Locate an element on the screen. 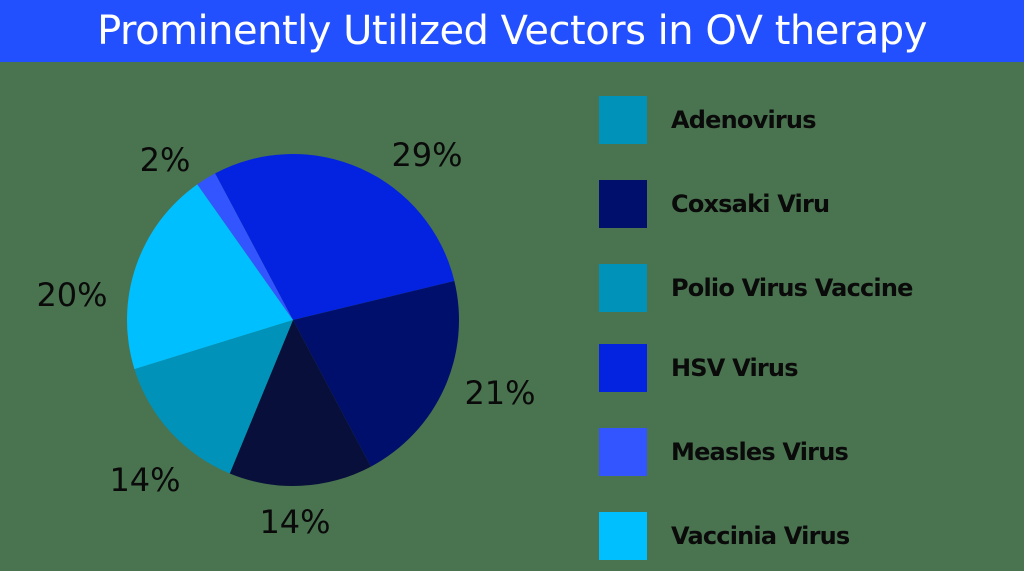 The height and width of the screenshot is (571, 1024). legend-label: Coxsaki Viru is located at coordinates (750, 204).